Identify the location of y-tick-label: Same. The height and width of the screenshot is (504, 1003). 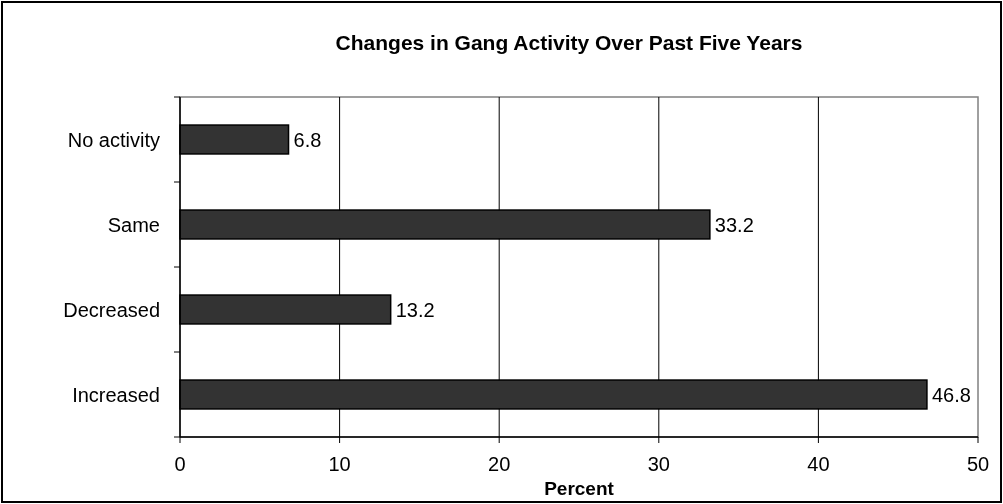
(133, 224).